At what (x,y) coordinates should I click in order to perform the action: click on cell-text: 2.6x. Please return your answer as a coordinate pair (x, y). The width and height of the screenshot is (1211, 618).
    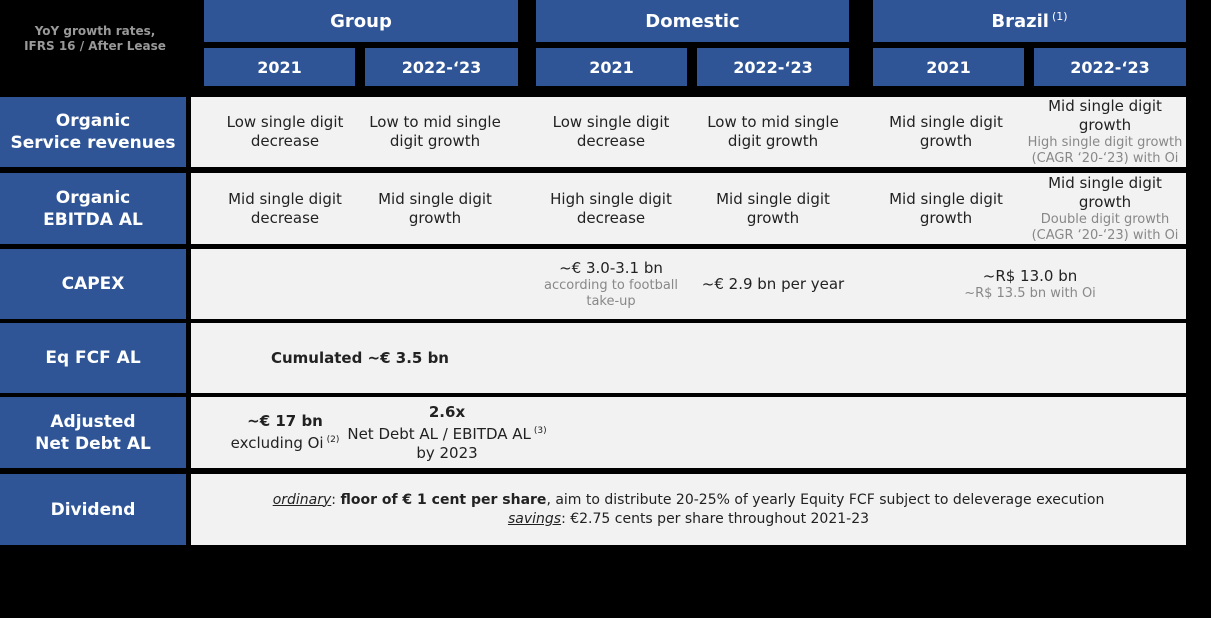
    Looking at the image, I should click on (447, 411).